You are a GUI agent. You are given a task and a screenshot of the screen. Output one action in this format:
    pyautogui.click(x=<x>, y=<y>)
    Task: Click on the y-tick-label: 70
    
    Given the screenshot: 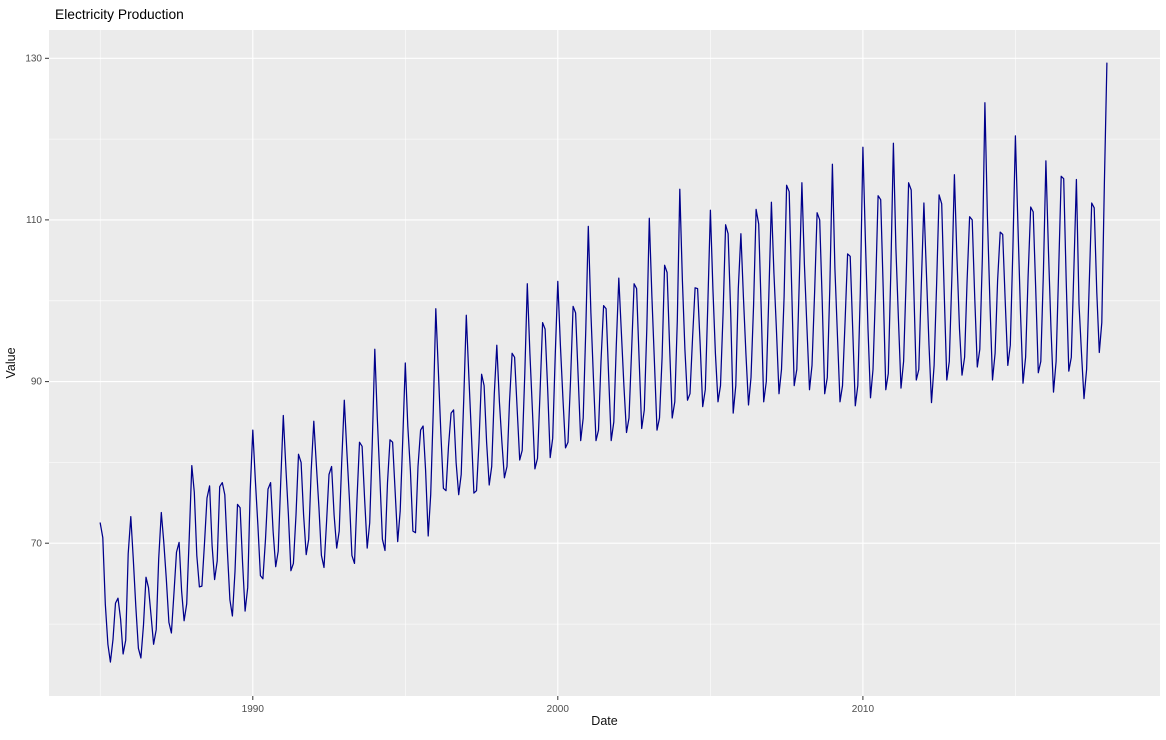 What is the action you would take?
    pyautogui.click(x=37, y=543)
    